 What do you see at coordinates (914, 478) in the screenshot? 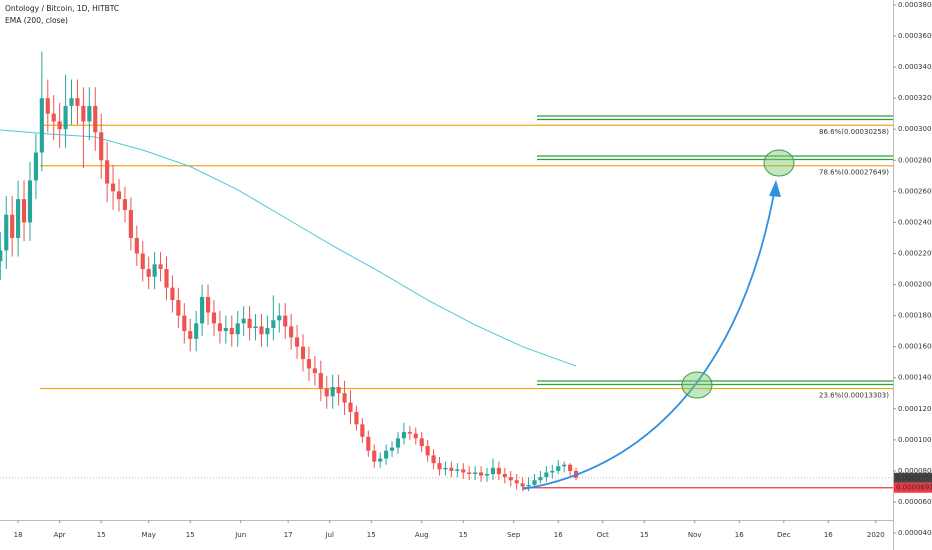
I see `last-price-tag: 0.00007559` at bounding box center [914, 478].